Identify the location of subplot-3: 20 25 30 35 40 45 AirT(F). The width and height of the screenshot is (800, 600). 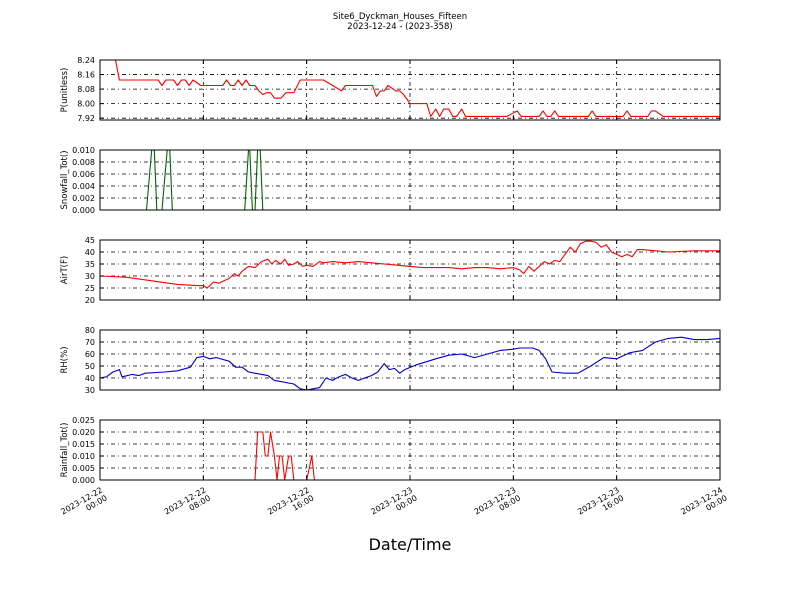
(390, 270).